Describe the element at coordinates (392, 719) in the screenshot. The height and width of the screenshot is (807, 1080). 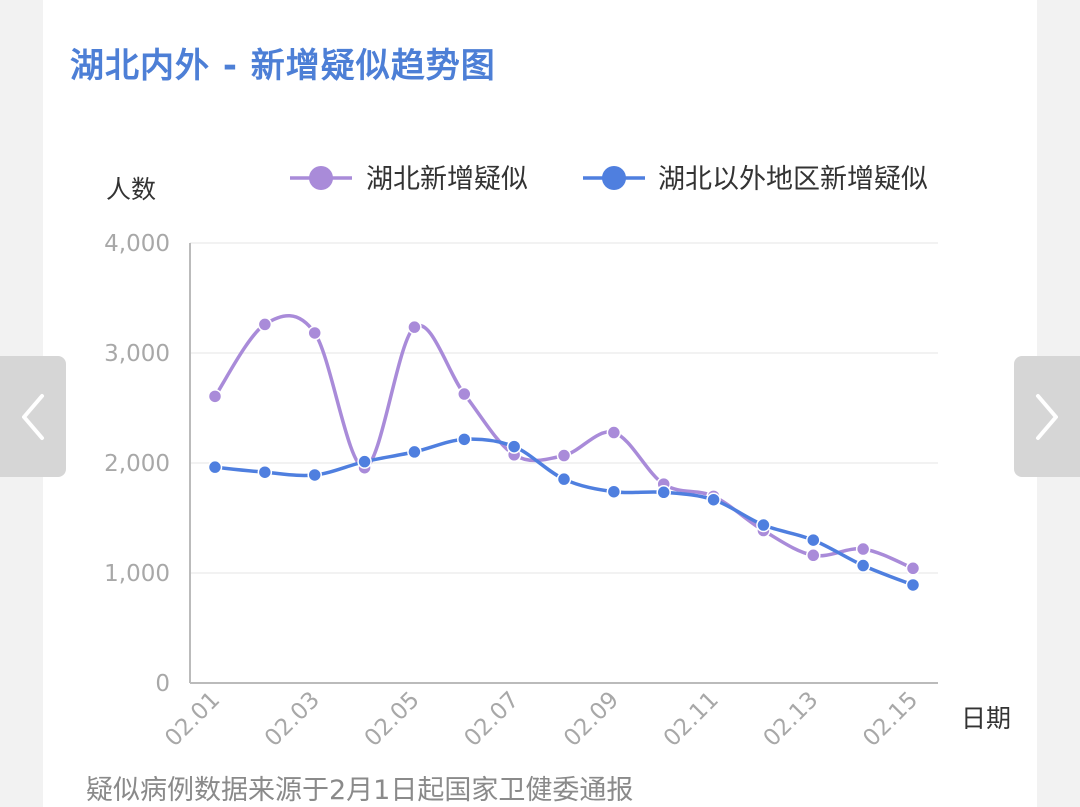
I see `x-tick-label: 02.05` at that location.